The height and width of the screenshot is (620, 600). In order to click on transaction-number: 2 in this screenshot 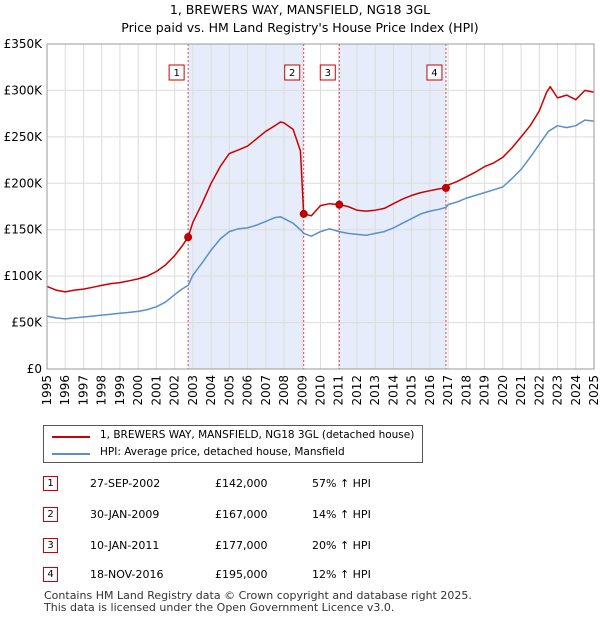, I will do `click(50, 514)`.